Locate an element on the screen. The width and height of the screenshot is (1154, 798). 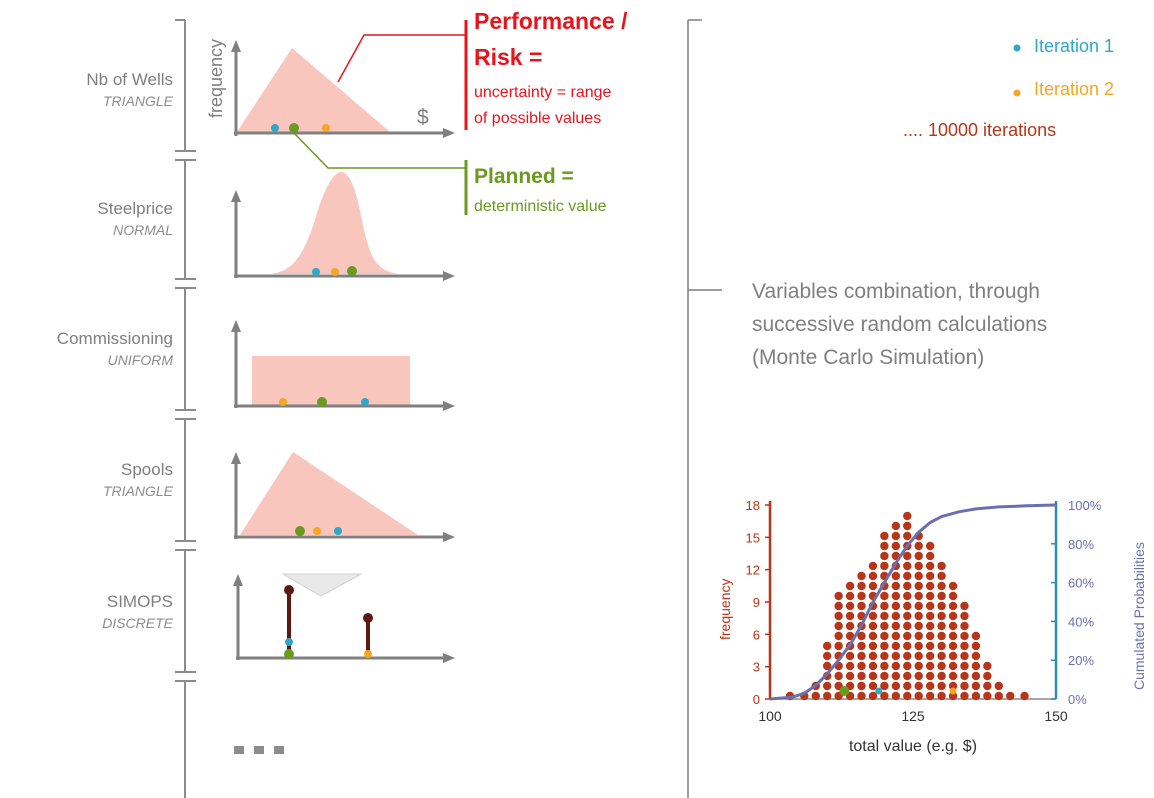
left-tick-label: 12 is located at coordinates (753, 570).